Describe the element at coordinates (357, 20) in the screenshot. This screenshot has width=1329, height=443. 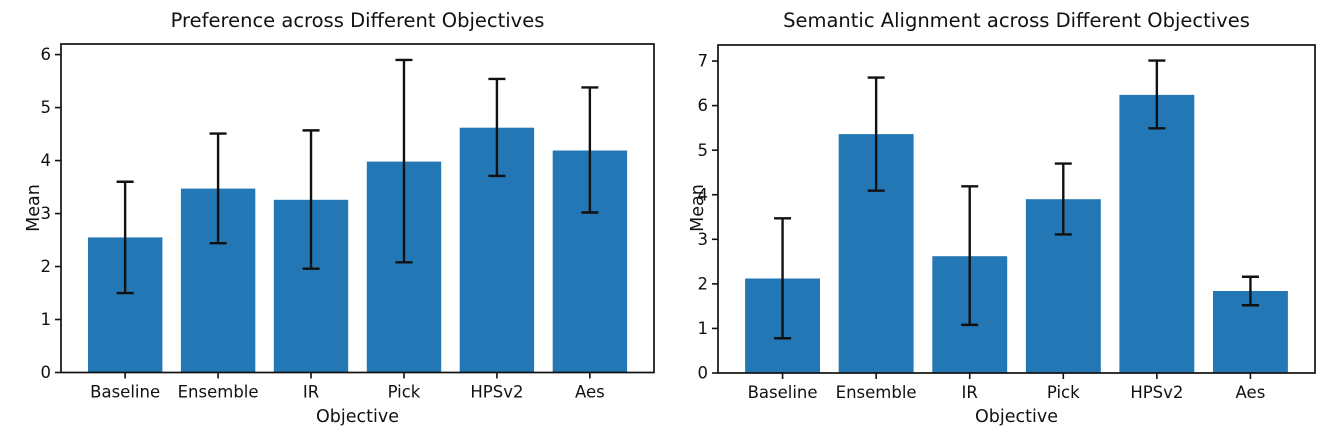
I see `chart-title: Preference across Different Objectives` at that location.